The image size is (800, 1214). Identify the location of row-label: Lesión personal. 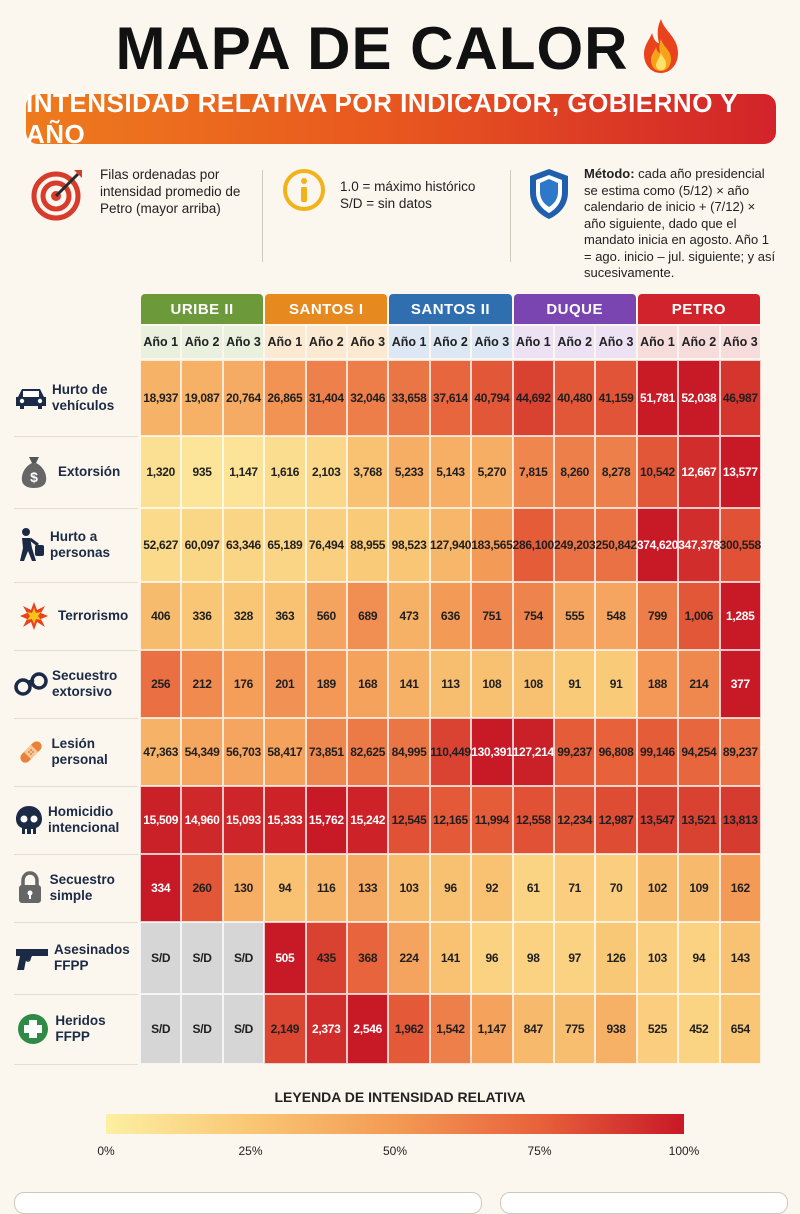
(76, 752).